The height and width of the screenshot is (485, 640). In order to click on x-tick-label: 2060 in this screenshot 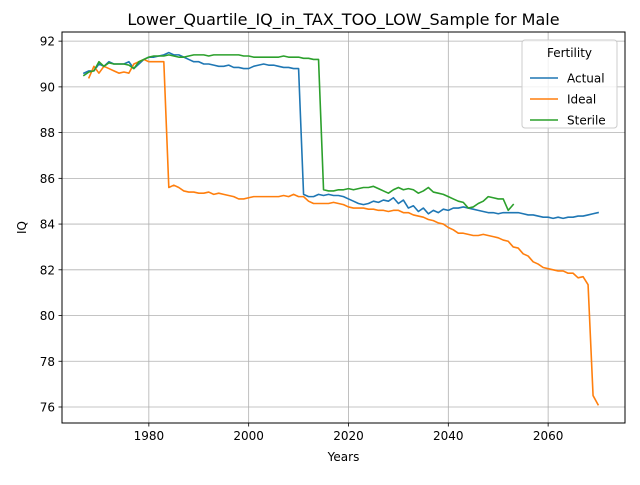, I will do `click(548, 436)`.